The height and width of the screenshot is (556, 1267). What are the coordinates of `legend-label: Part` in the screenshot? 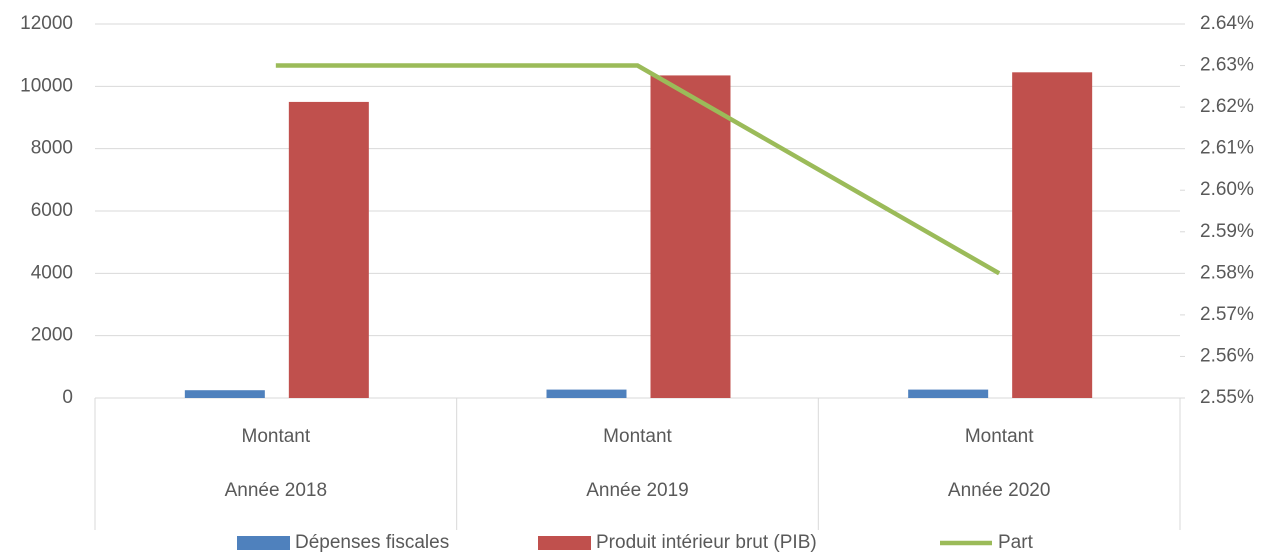 It's located at (1016, 542).